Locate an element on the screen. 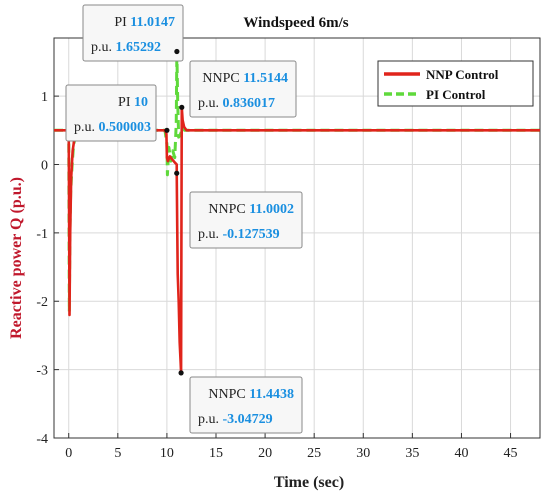  x-tick-label: 40 is located at coordinates (461, 453).